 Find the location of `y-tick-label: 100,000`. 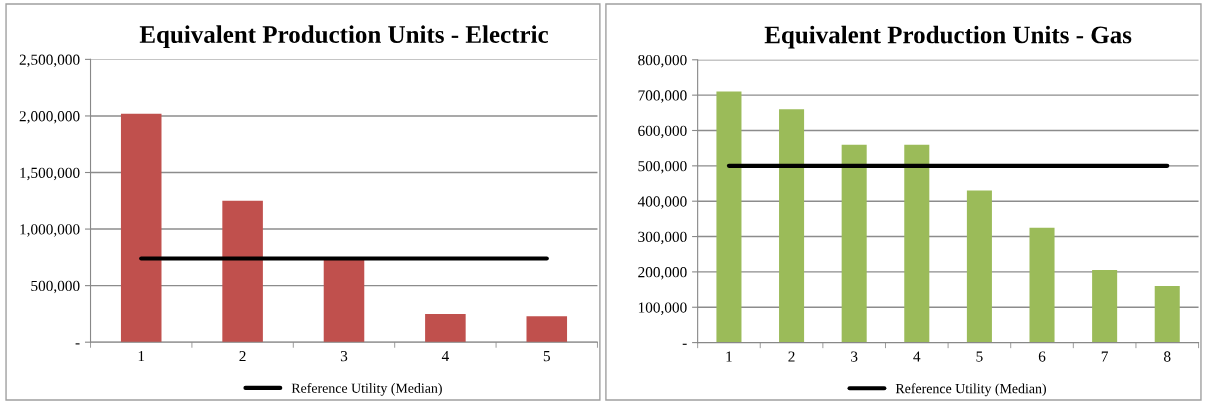

y-tick-label: 100,000 is located at coordinates (662, 308).